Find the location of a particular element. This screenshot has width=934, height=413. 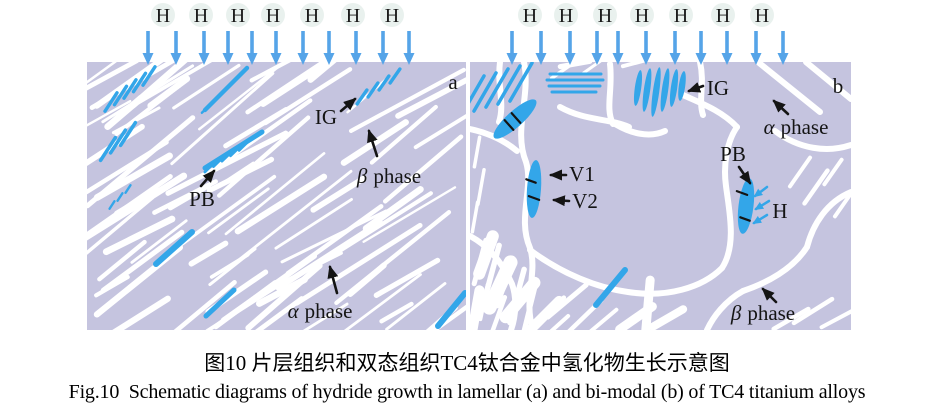

v2-arrow is located at coordinates (561, 201).